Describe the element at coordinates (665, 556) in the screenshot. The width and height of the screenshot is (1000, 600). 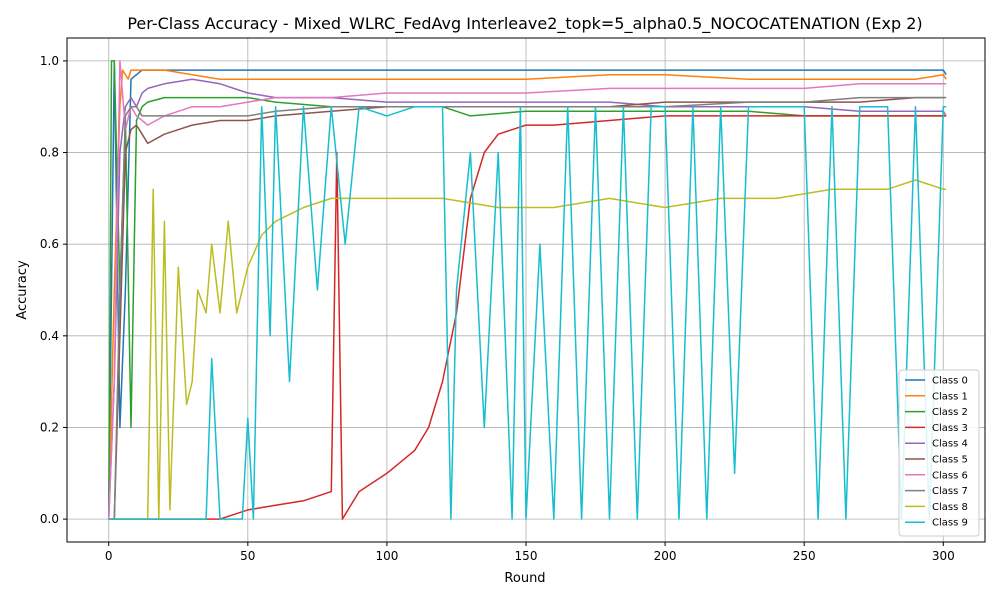
I see `x-tick-label: 200` at that location.